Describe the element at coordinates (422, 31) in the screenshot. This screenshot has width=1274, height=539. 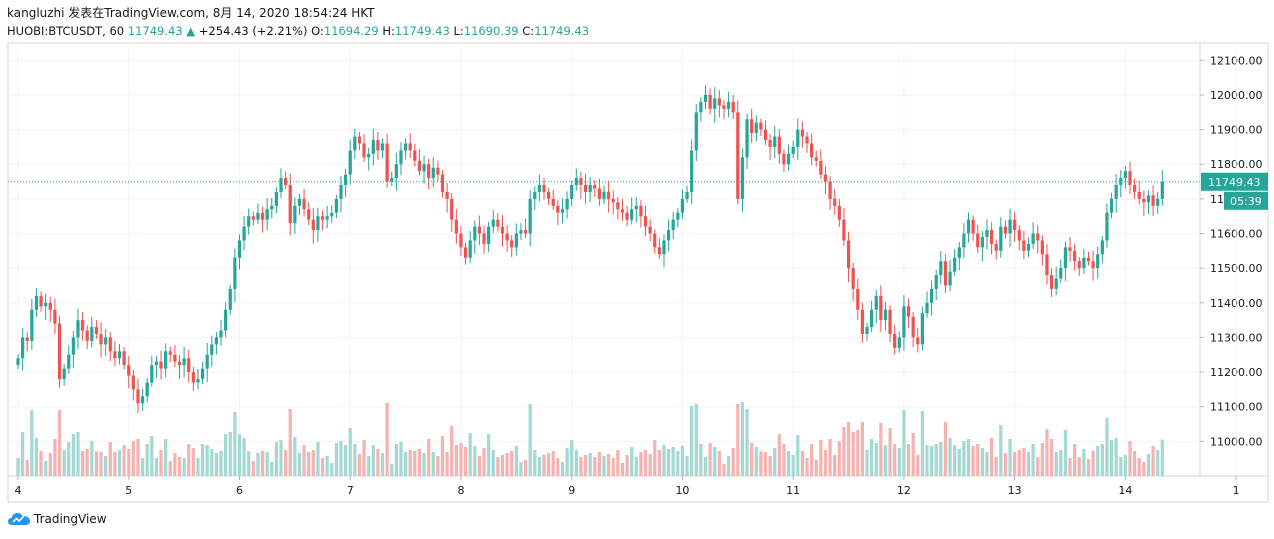
I see `high-value: 11749.43` at that location.